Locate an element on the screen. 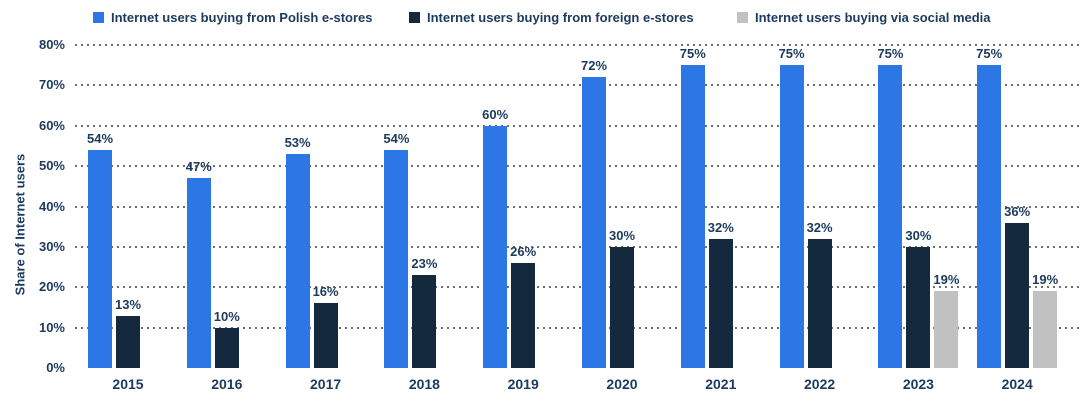  value-label-polish-estores-2018: 54% is located at coordinates (396, 138).